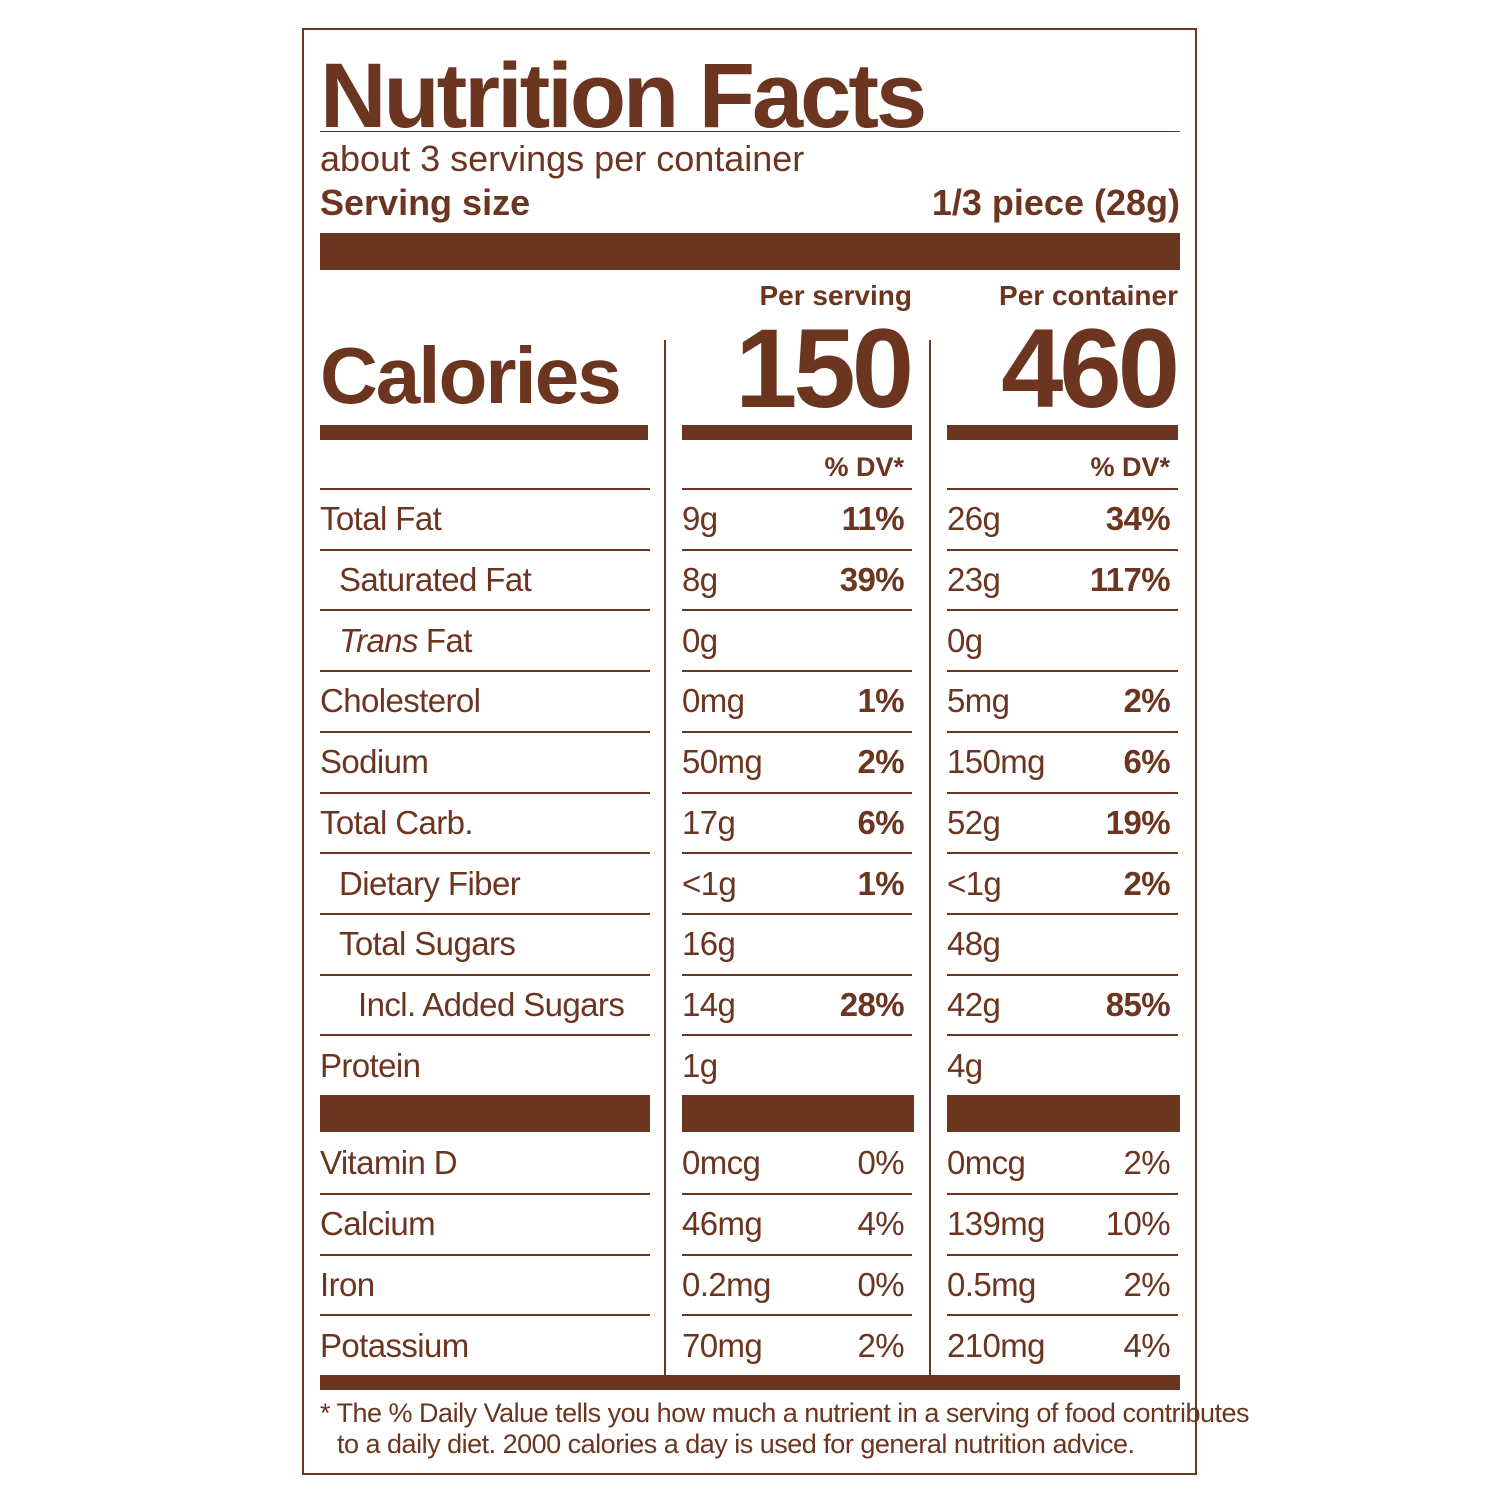 This screenshot has height=1500, width=1500. Describe the element at coordinates (485, 1284) in the screenshot. I see `nutrient-name: Iron` at that location.